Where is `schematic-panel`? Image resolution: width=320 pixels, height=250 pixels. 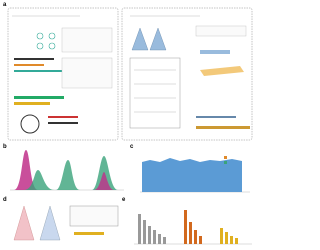
schematic-panel is located at coordinates (66, 223).